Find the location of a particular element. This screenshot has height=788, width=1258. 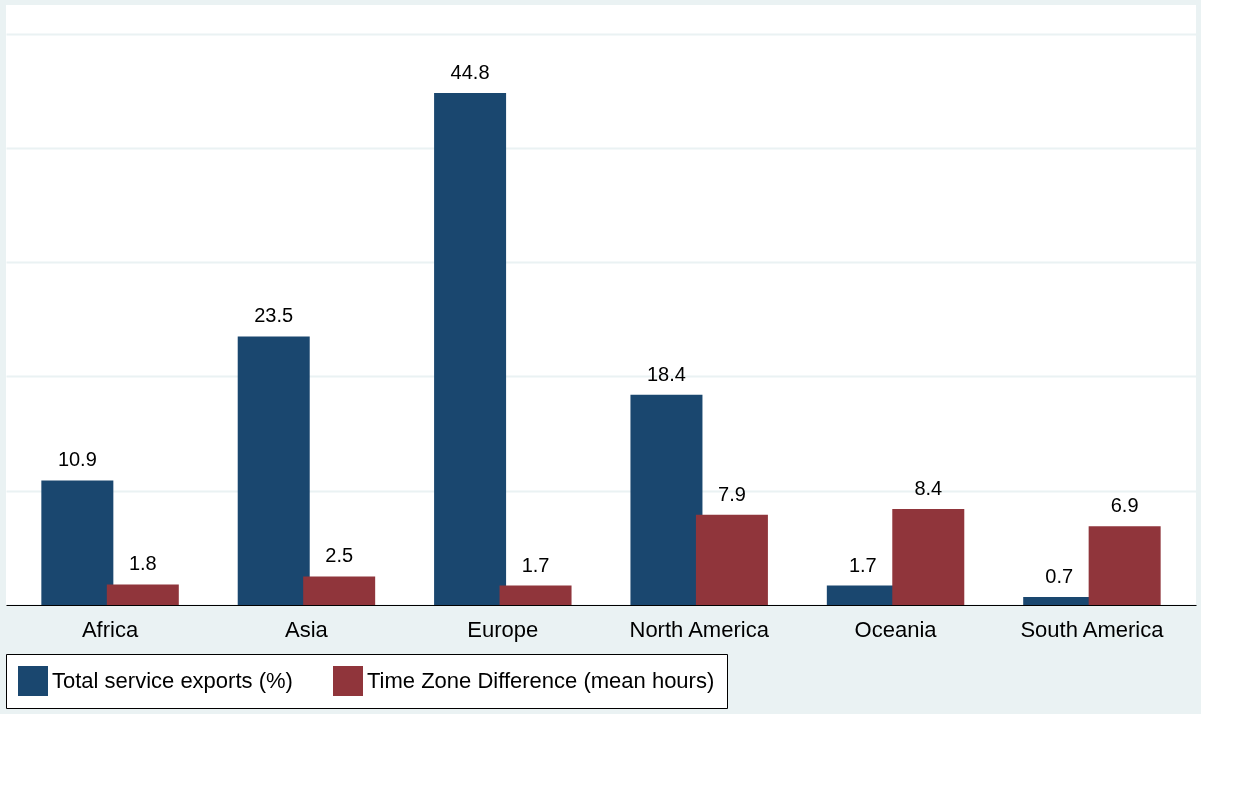

data-label: 44.8 is located at coordinates (470, 72).